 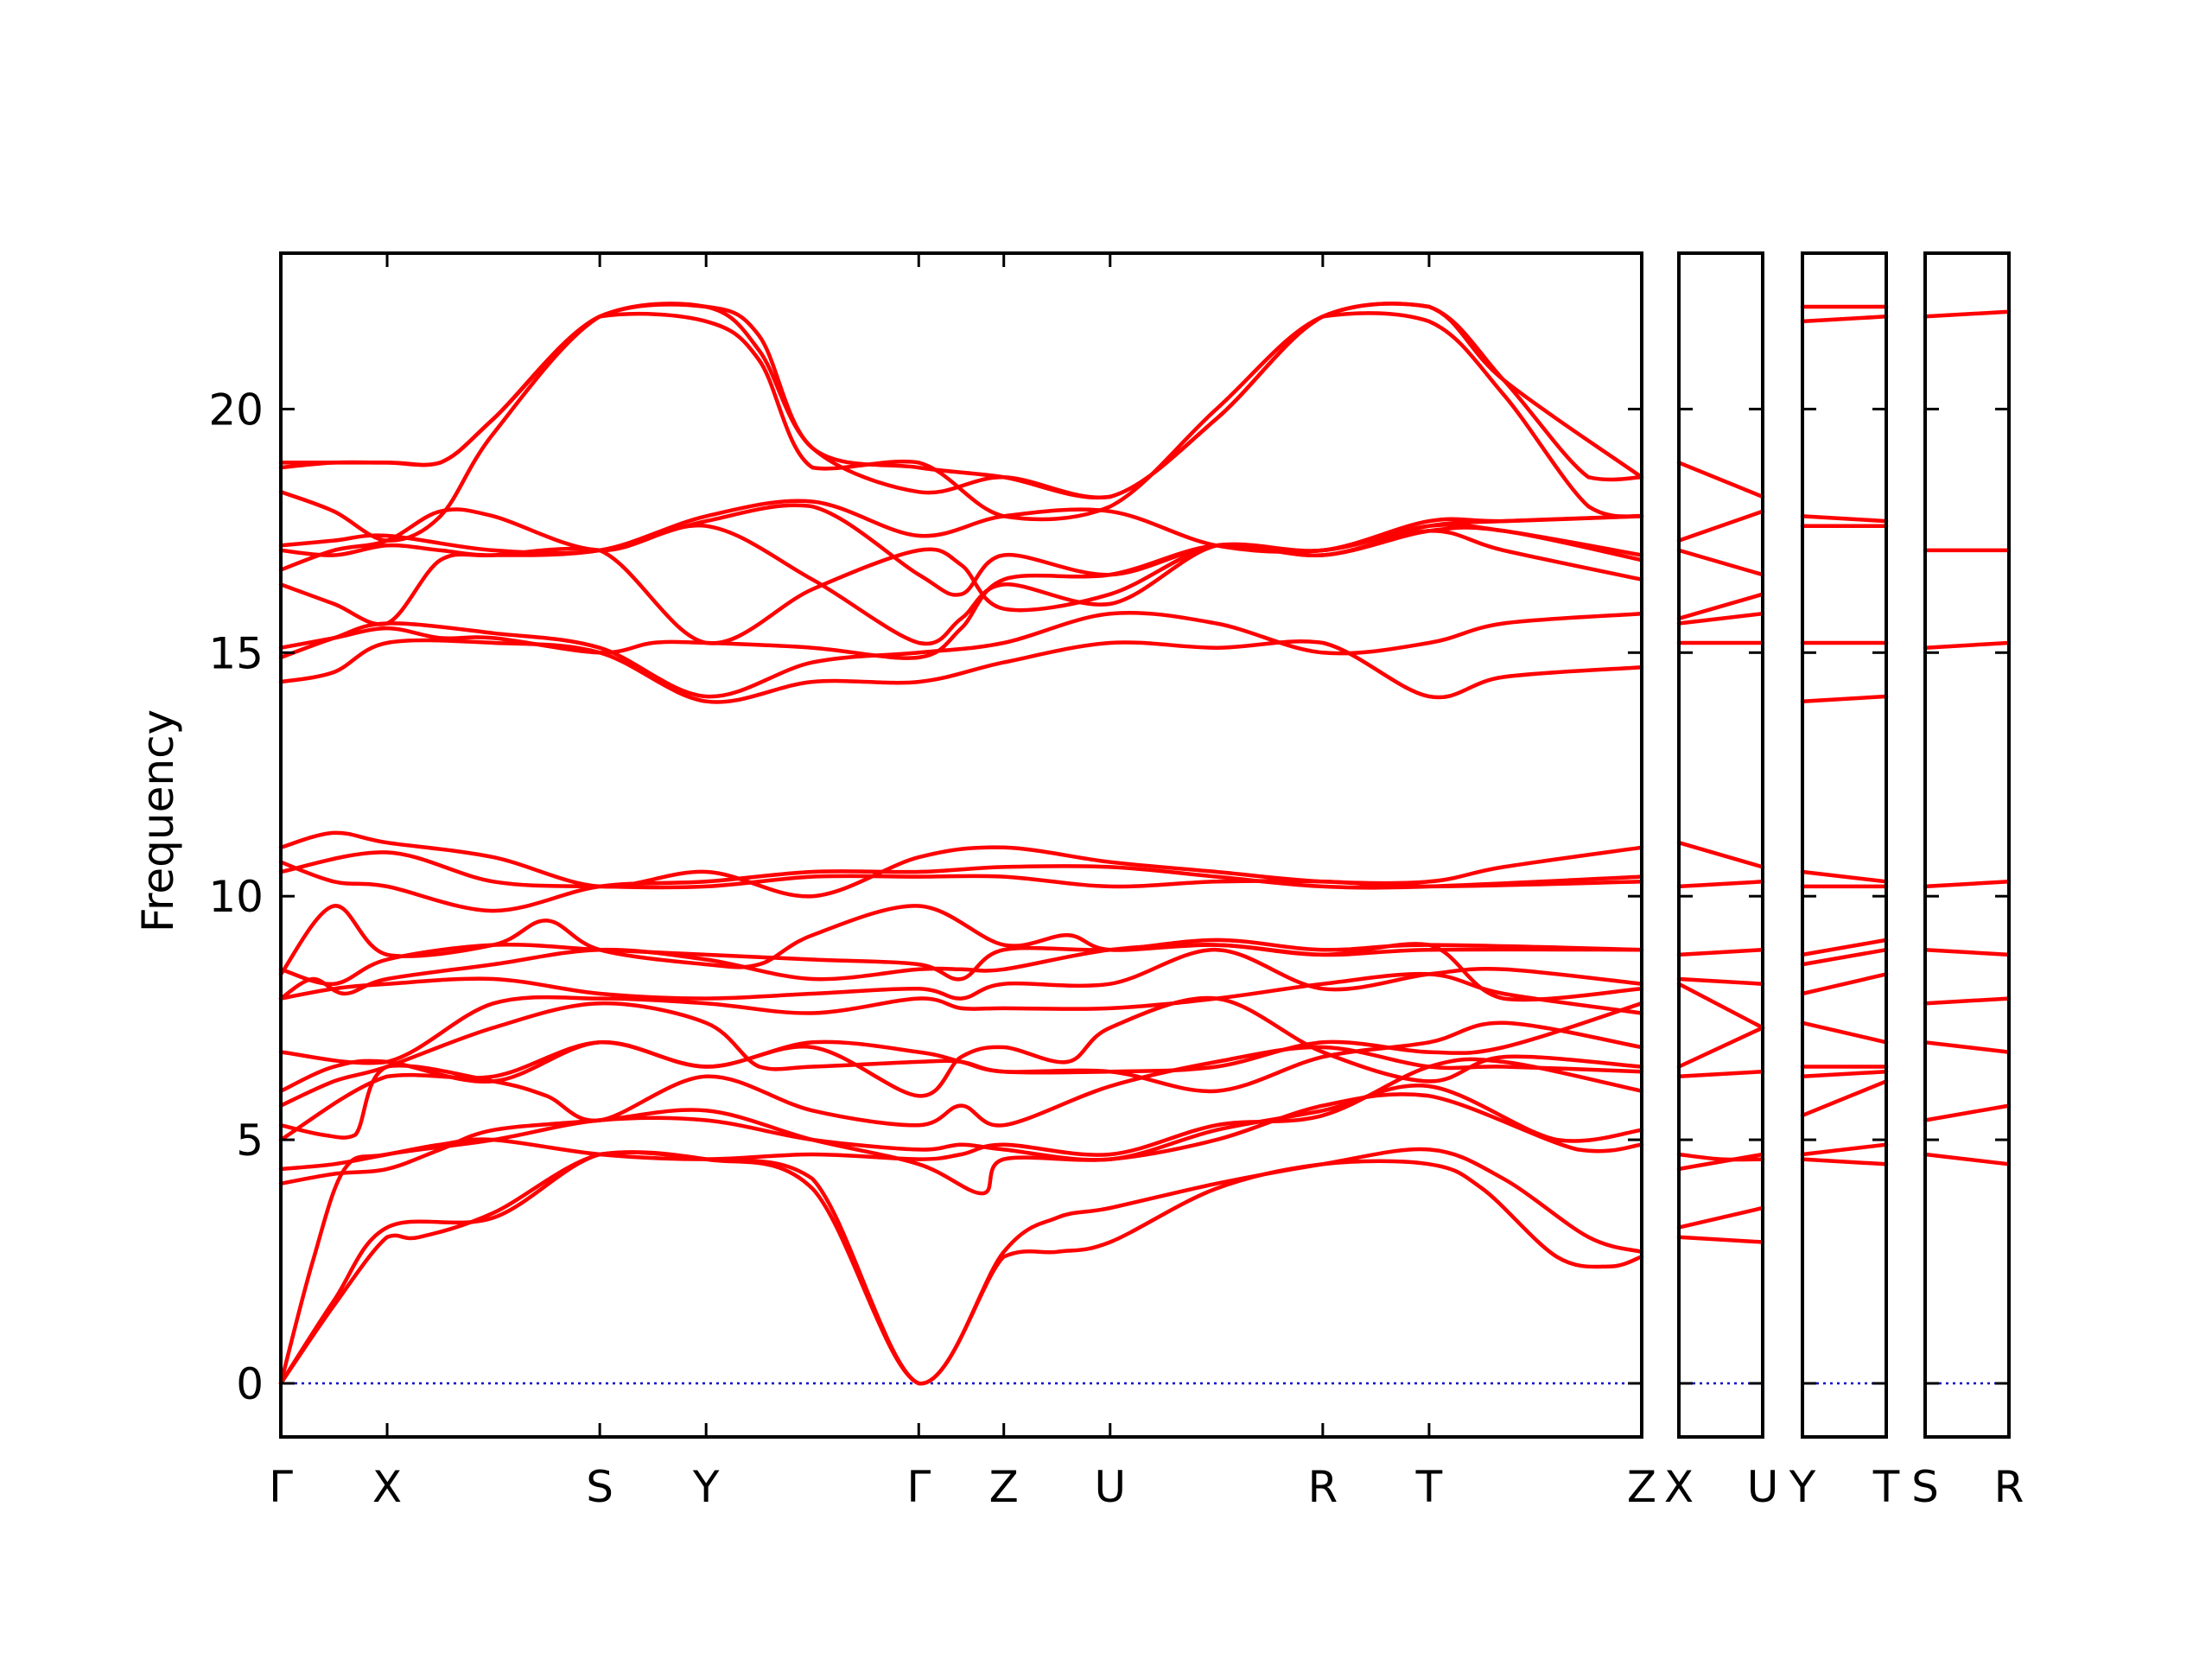 What do you see at coordinates (236, 653) in the screenshot?
I see `y-tick-label: 15` at bounding box center [236, 653].